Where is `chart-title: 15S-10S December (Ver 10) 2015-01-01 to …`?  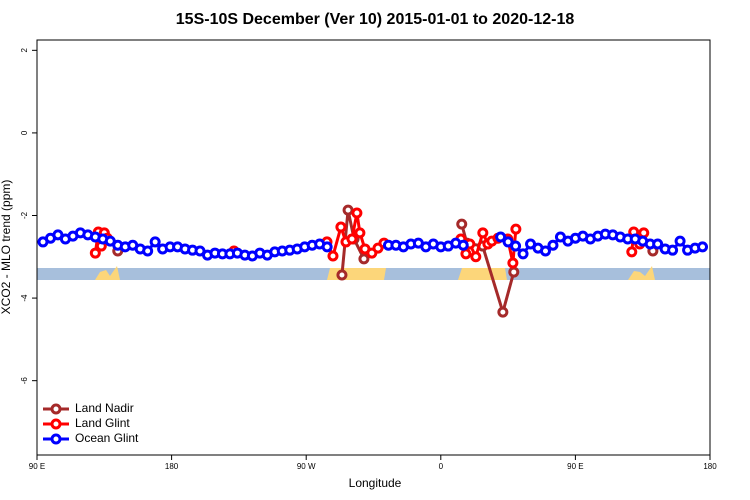 chart-title: 15S-10S December (Ver 10) 2015-01-01 to … is located at coordinates (375, 19).